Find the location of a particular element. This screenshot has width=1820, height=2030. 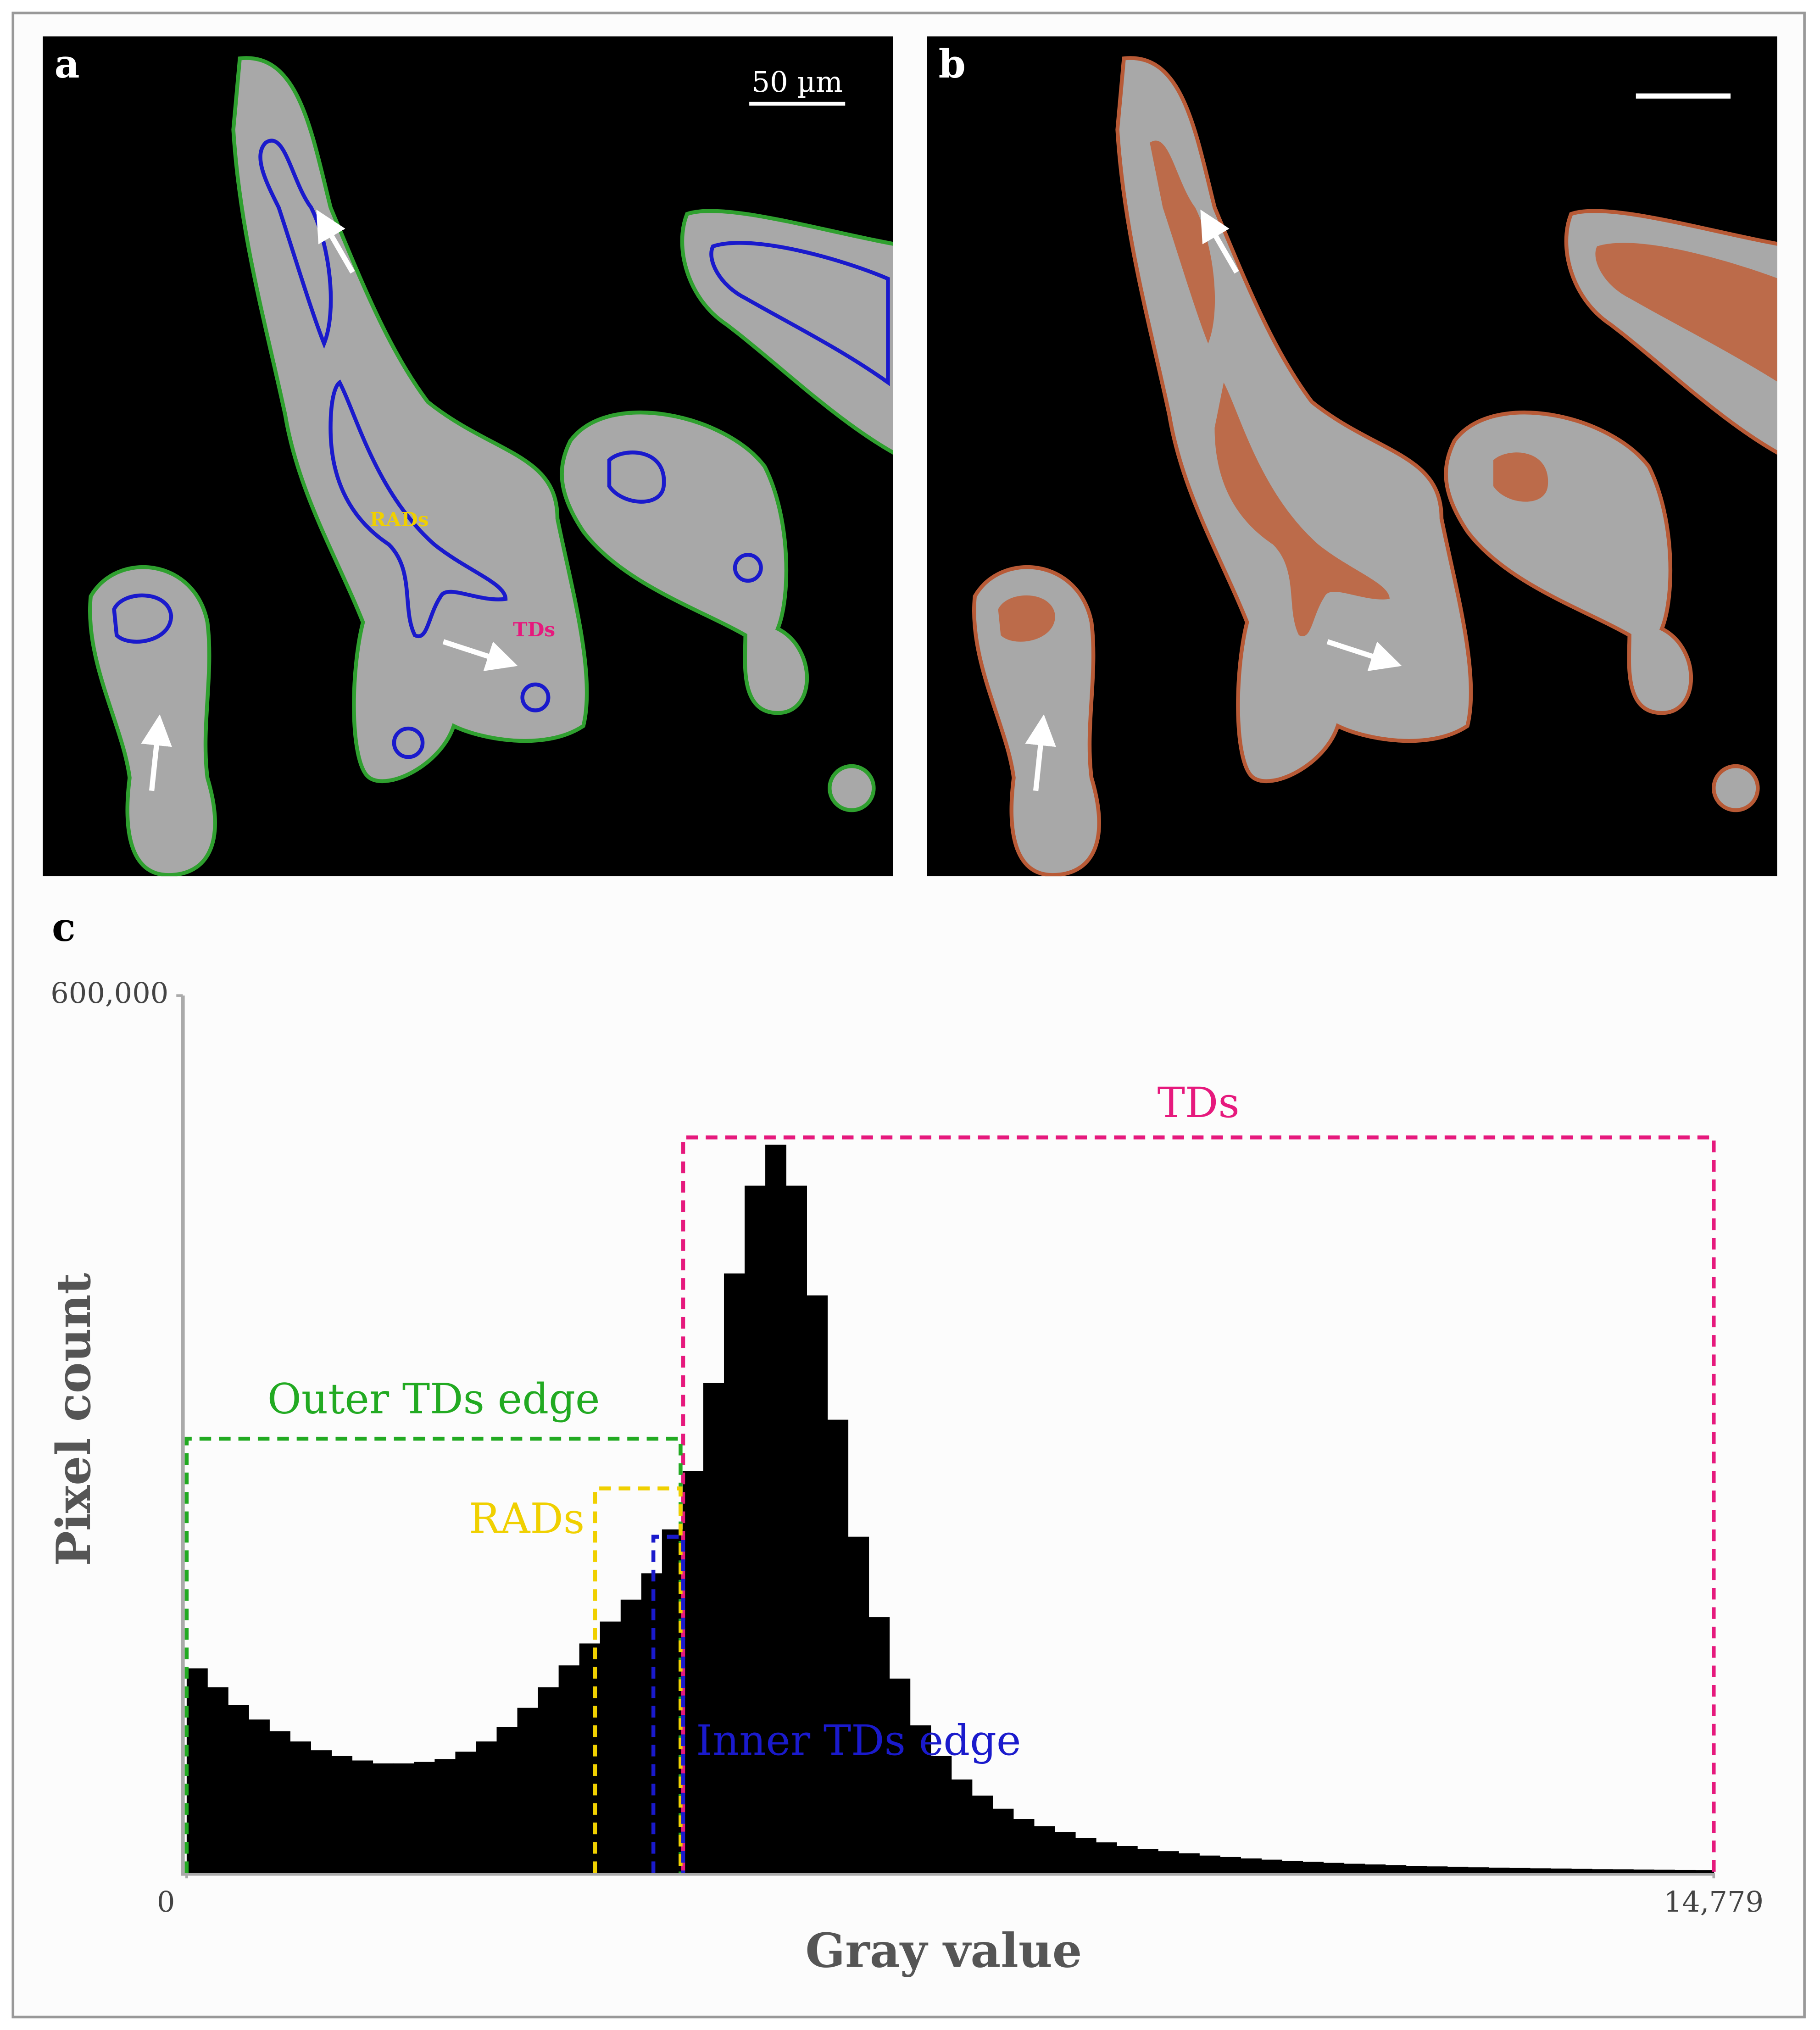

segmented-regions is located at coordinates (1387, 391).